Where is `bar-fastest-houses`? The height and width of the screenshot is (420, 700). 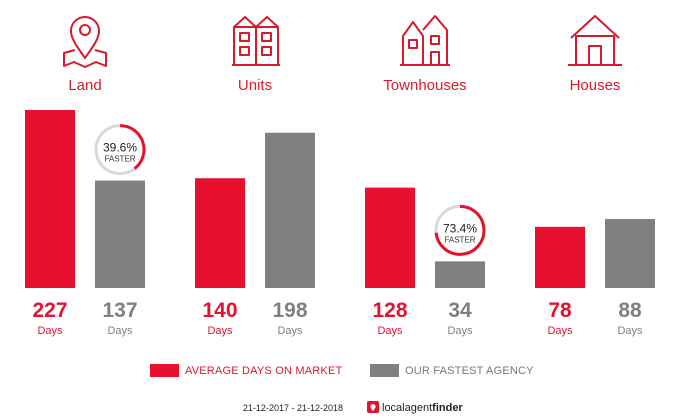 bar-fastest-houses is located at coordinates (630, 253).